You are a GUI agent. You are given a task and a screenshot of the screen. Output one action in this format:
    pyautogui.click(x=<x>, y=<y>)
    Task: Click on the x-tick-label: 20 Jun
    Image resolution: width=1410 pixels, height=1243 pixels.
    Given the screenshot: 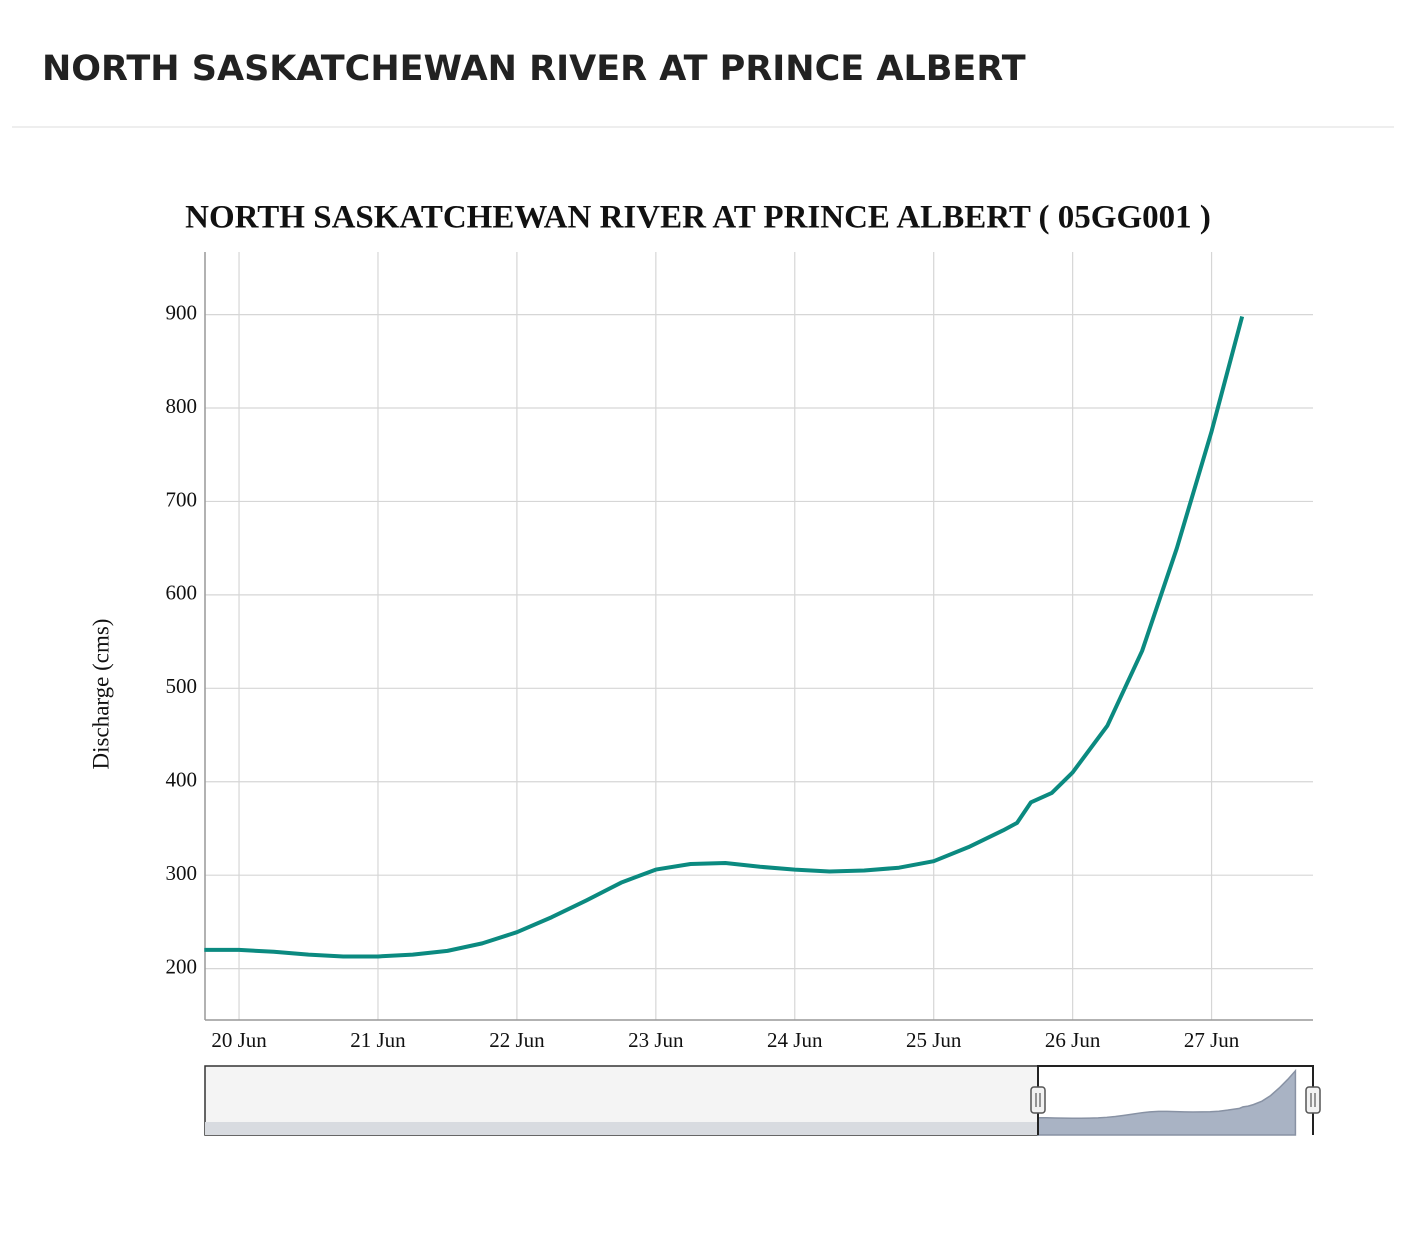 What is the action you would take?
    pyautogui.click(x=239, y=1040)
    